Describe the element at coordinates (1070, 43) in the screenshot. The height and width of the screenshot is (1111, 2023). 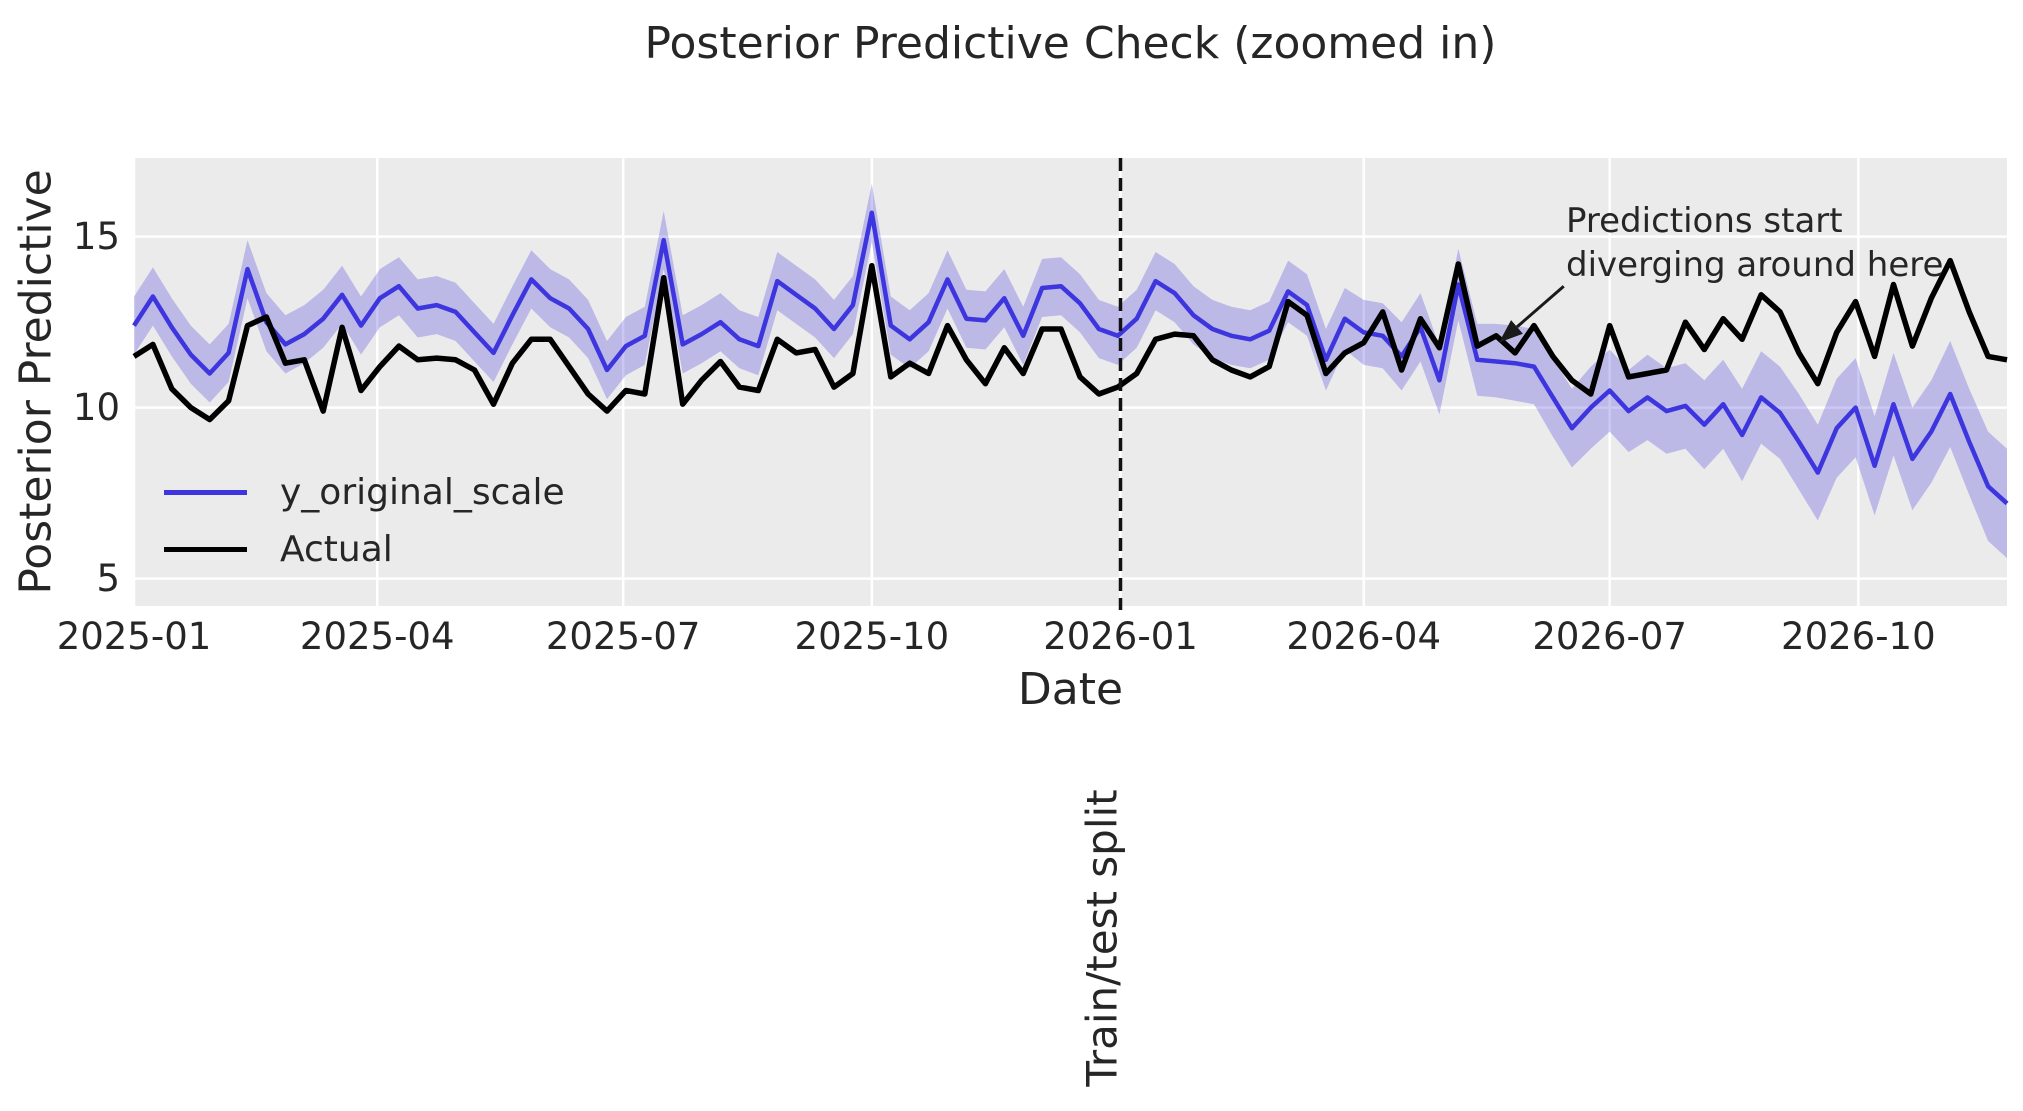
I see `chart-title: Posterior Predictive Check (zoomed in)` at that location.